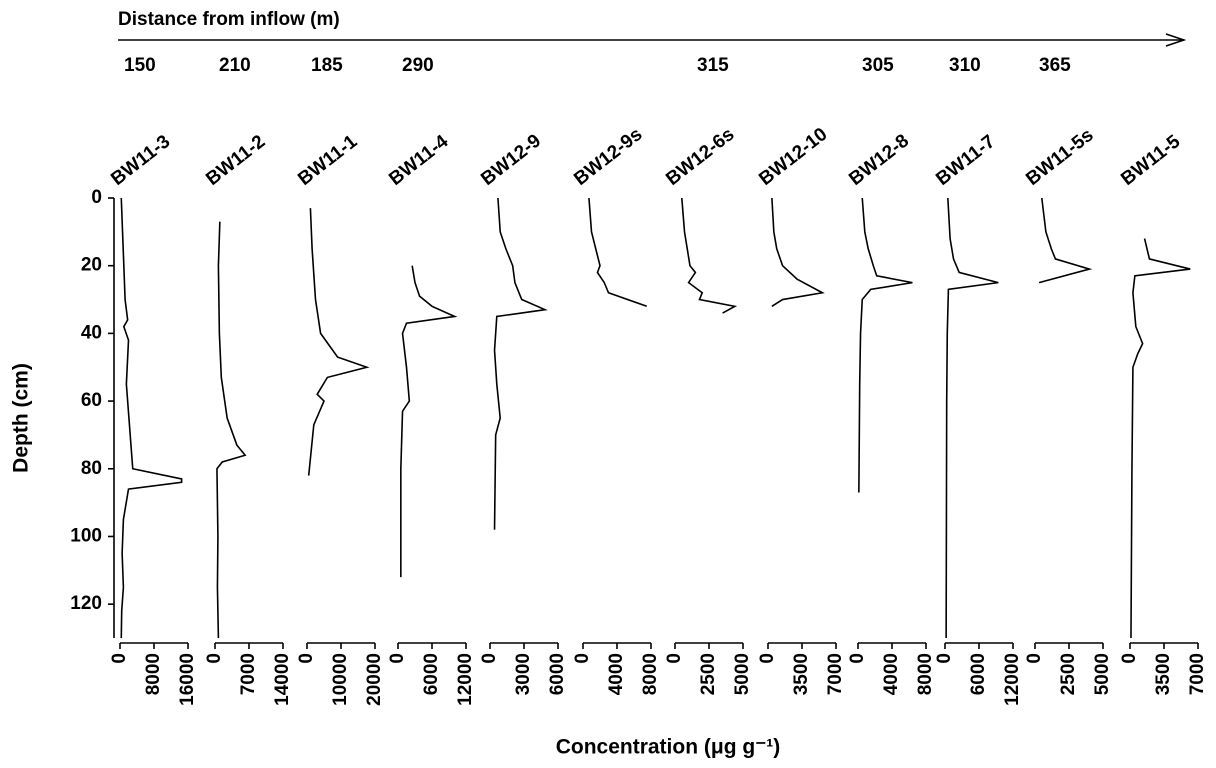 Image resolution: width=1216 pixels, height=768 pixels. Describe the element at coordinates (327, 65) in the screenshot. I see `distance-label: 185` at that location.